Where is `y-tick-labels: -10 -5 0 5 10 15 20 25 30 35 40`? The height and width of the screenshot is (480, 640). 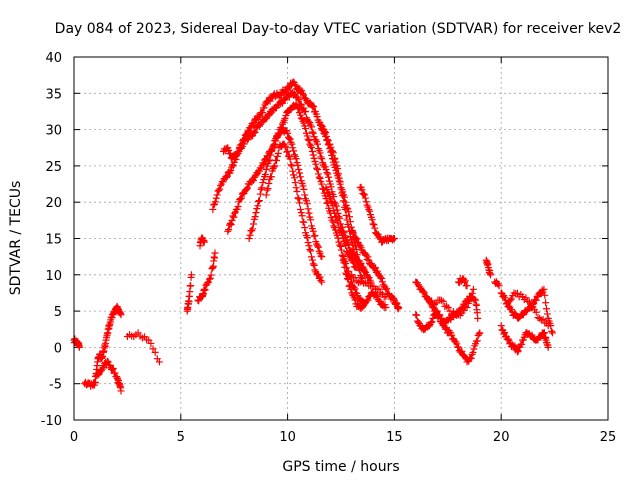 y-tick-labels: -10 -5 0 5 10 15 20 25 30 35 40 is located at coordinates (51, 240).